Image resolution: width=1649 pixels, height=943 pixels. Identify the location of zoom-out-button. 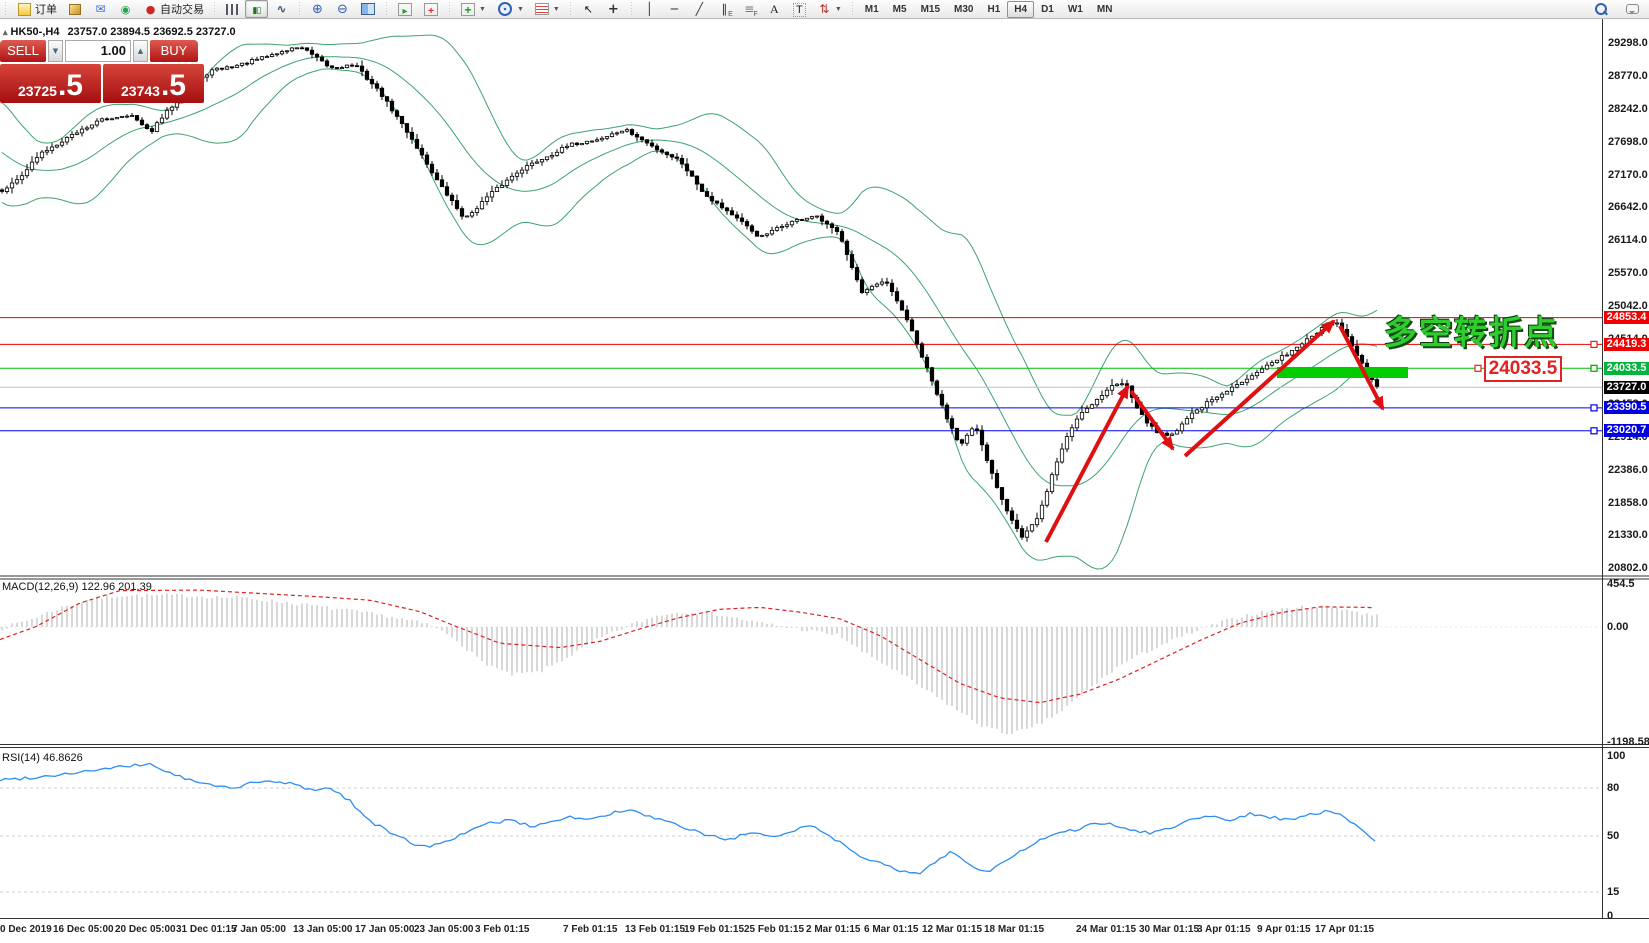
(342, 9).